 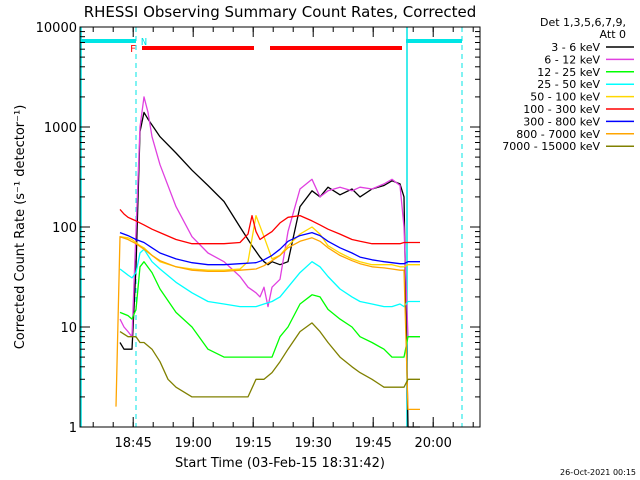 What do you see at coordinates (372, 443) in the screenshot?
I see `x-tick-label: 19:45` at bounding box center [372, 443].